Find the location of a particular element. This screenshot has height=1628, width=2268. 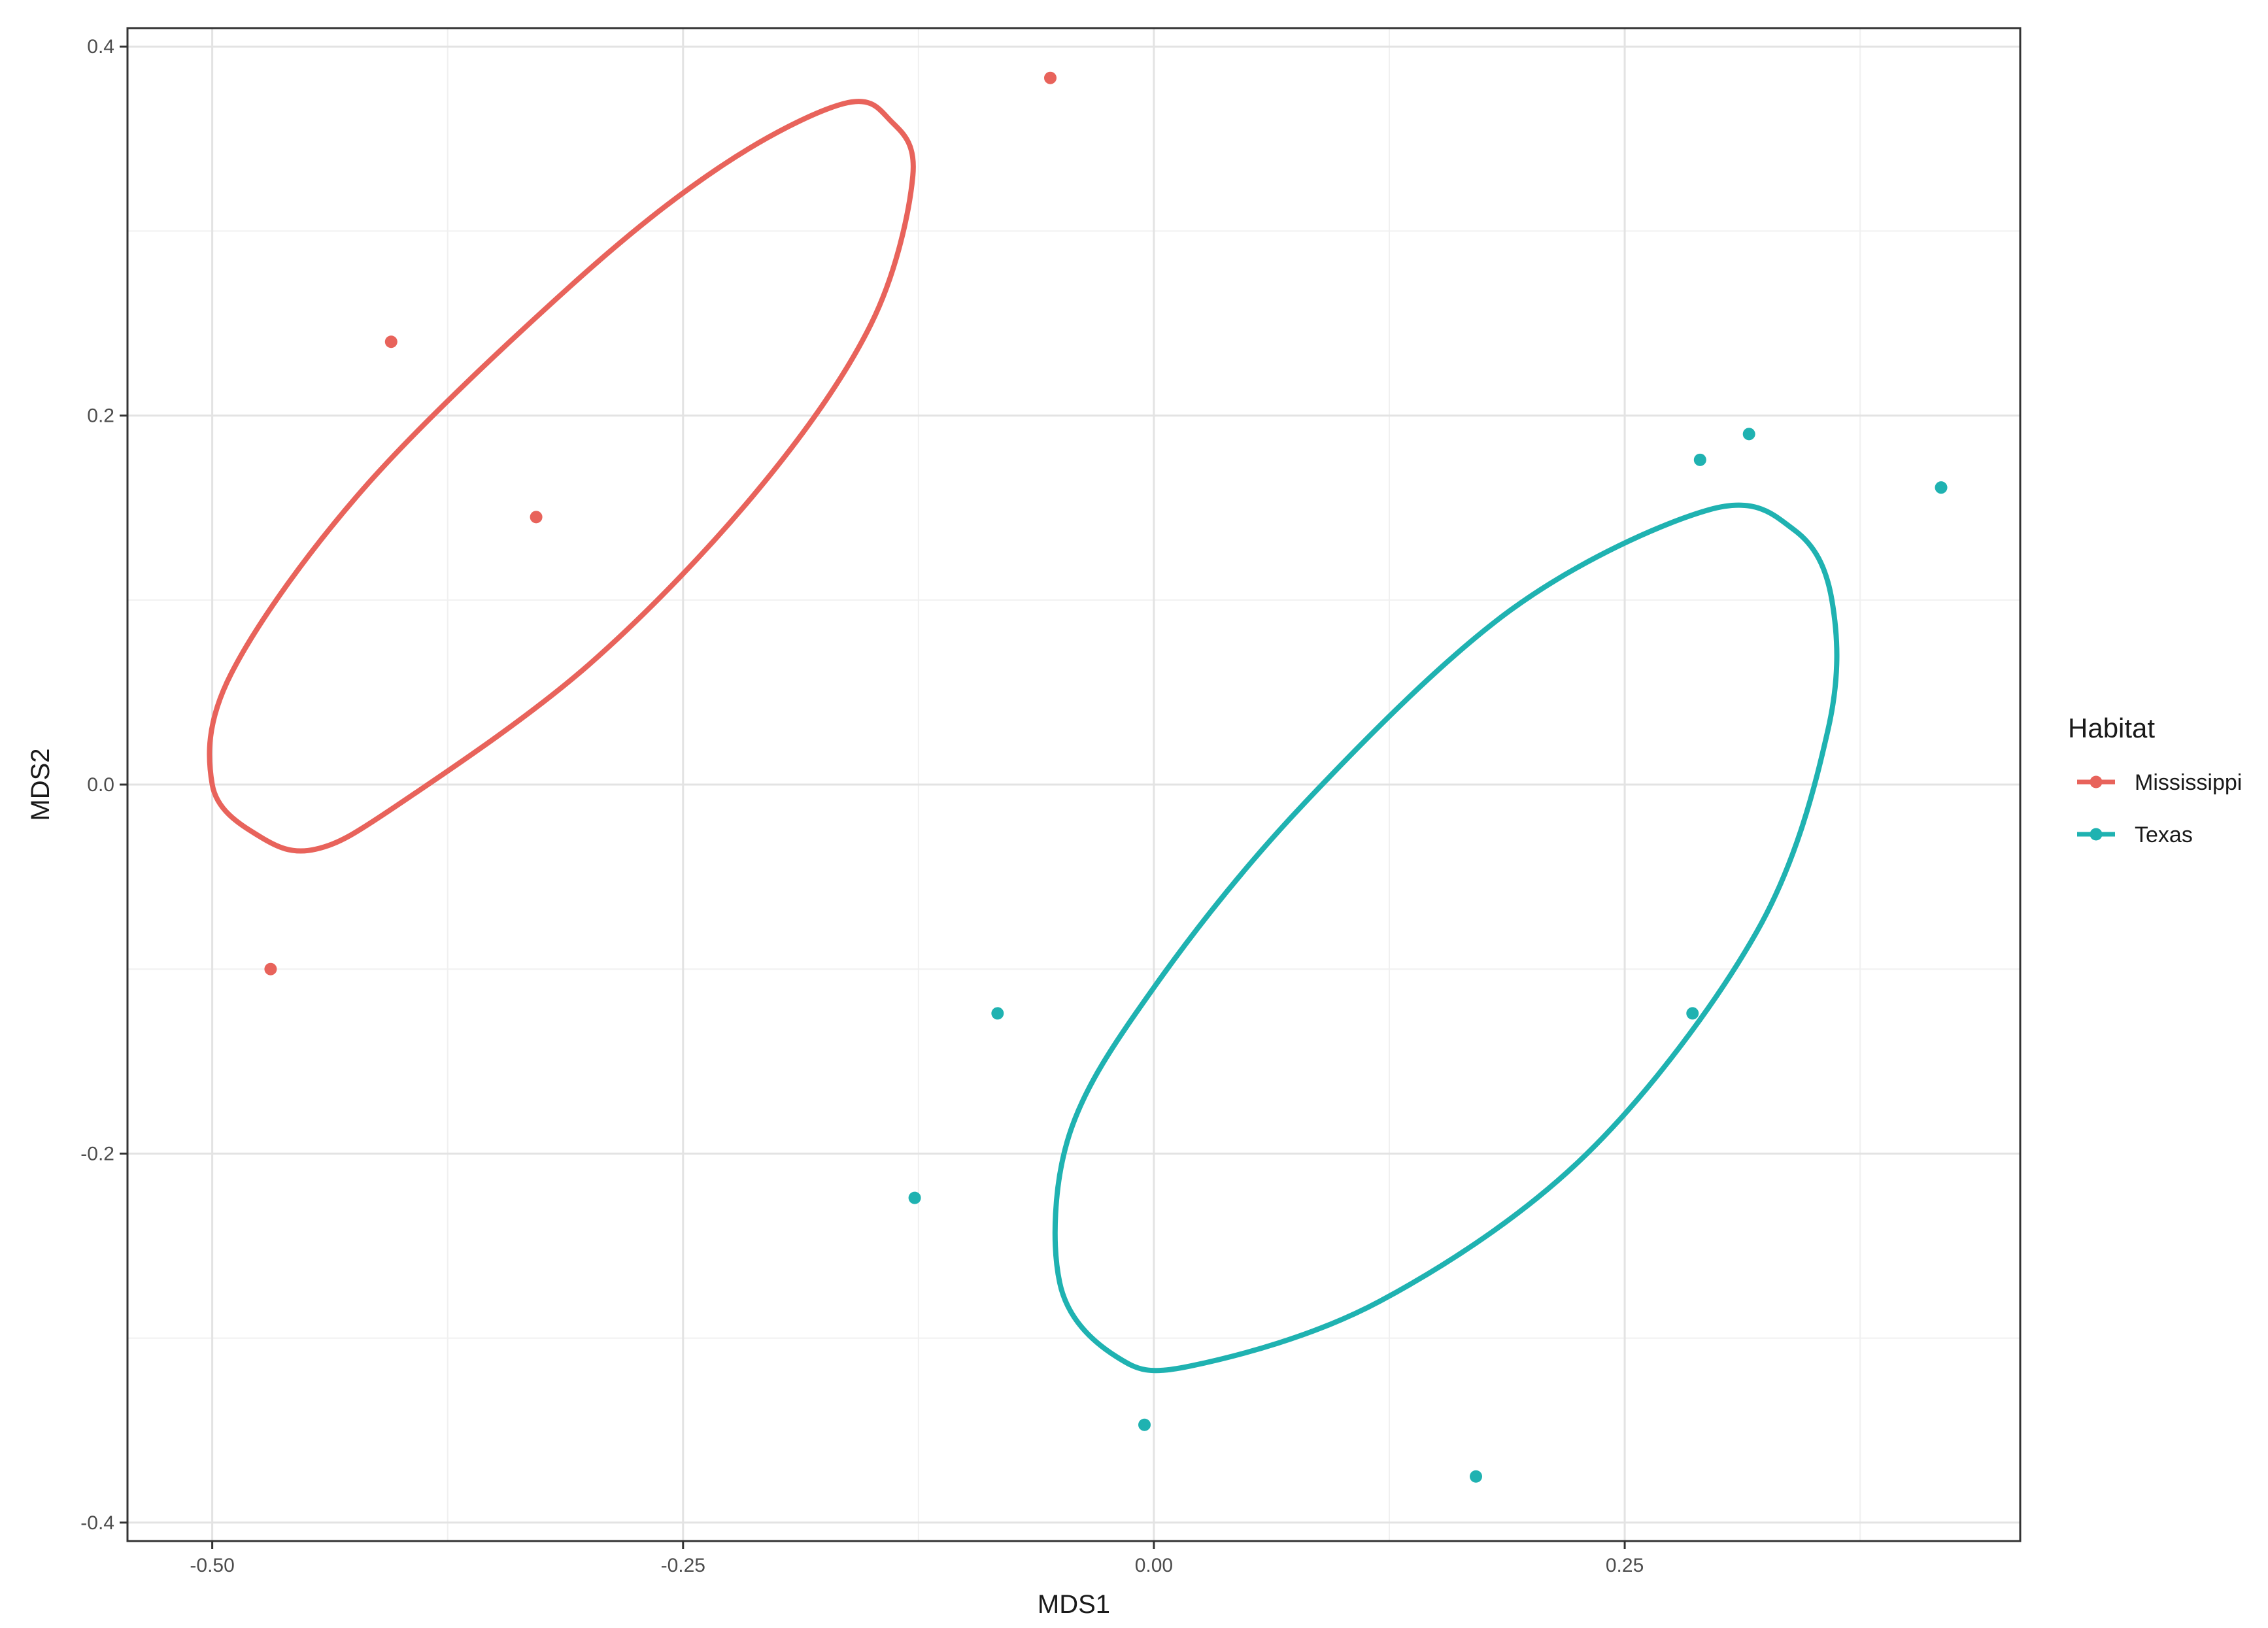

mississippi-ellipse is located at coordinates (561, 477).